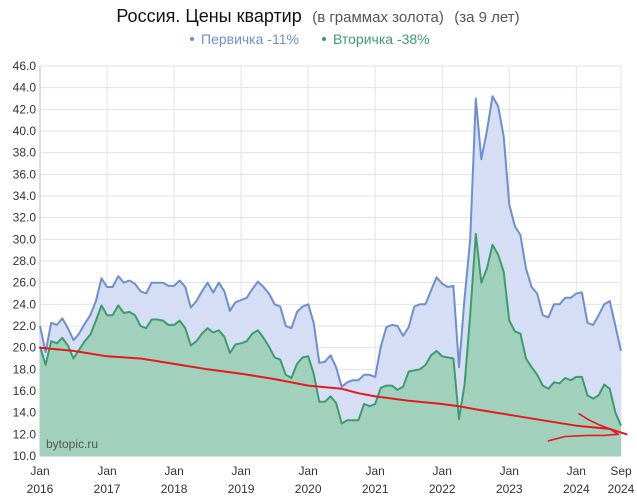 This screenshot has height=500, width=637. Describe the element at coordinates (25, 218) in the screenshot. I see `y-tick-label: 32.0` at that location.